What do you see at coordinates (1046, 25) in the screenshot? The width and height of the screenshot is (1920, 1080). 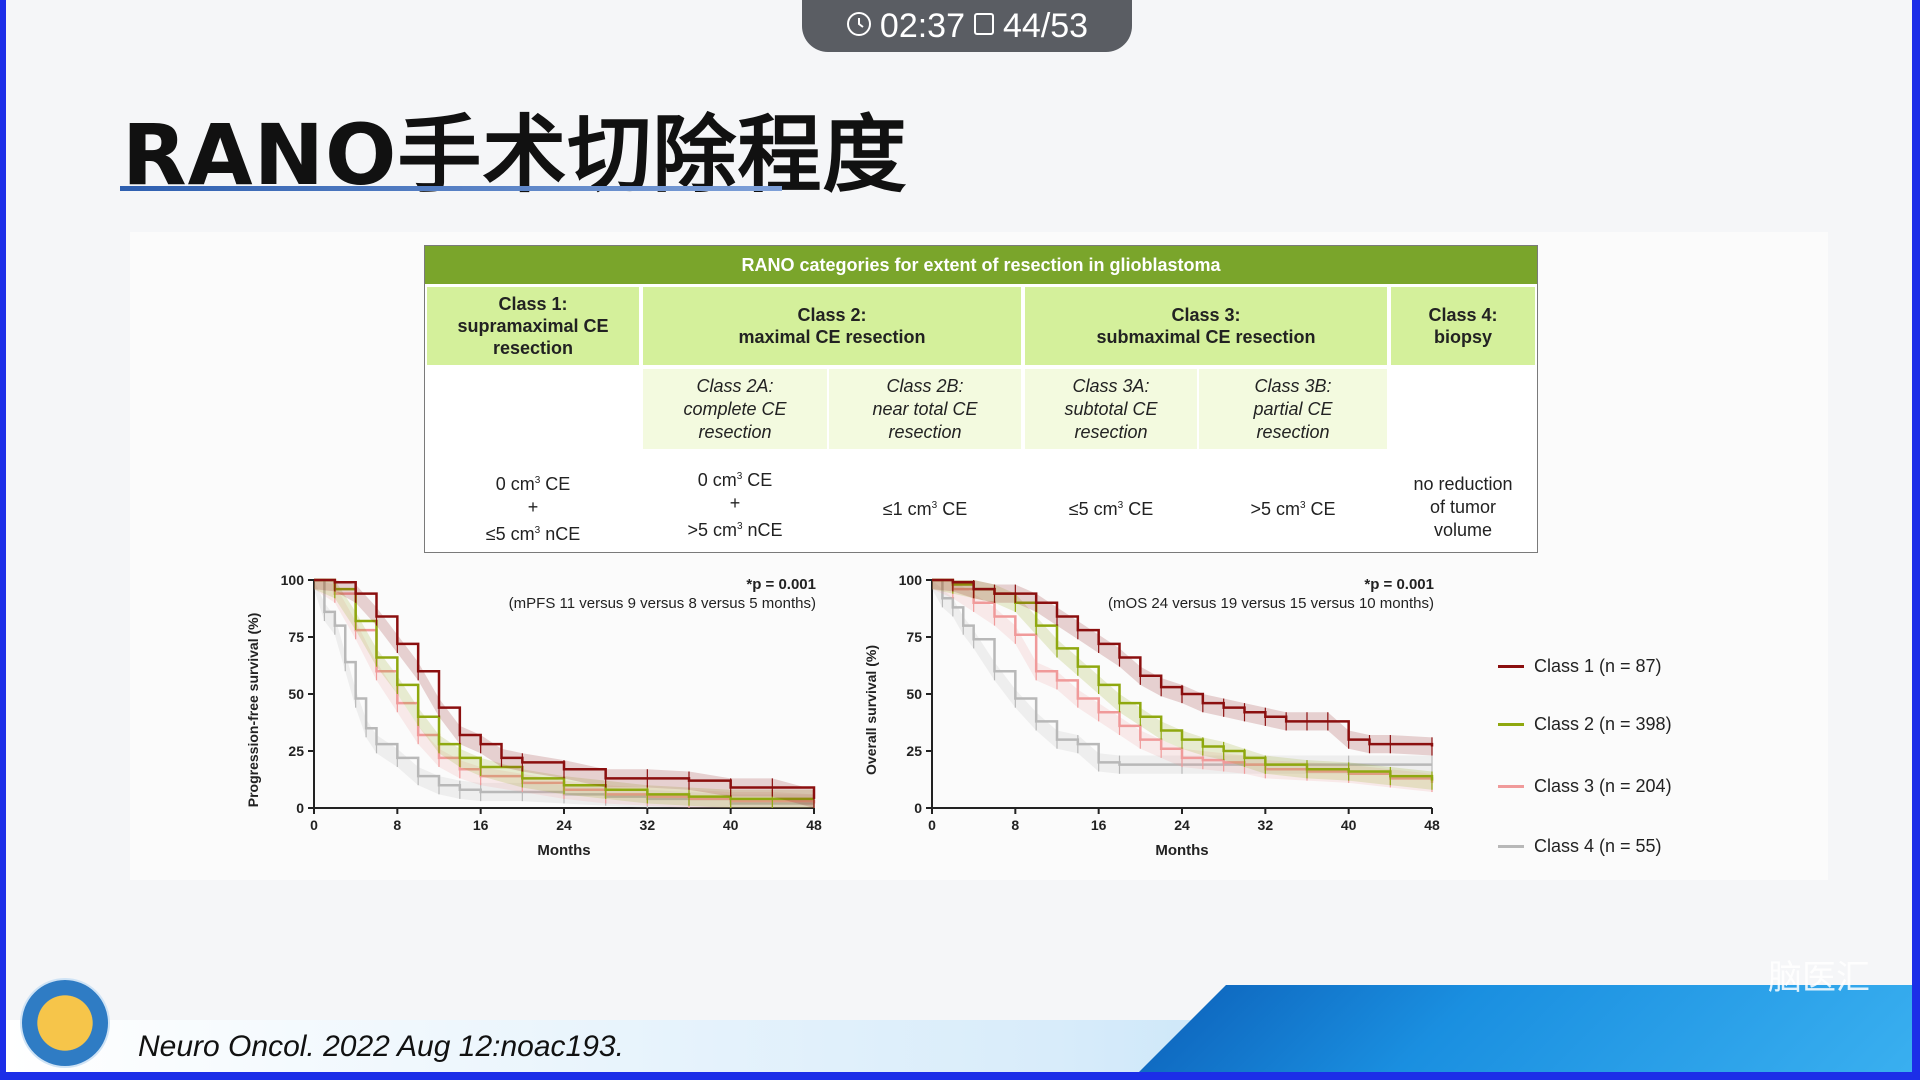 I see `slide-counter: 44/53` at bounding box center [1046, 25].